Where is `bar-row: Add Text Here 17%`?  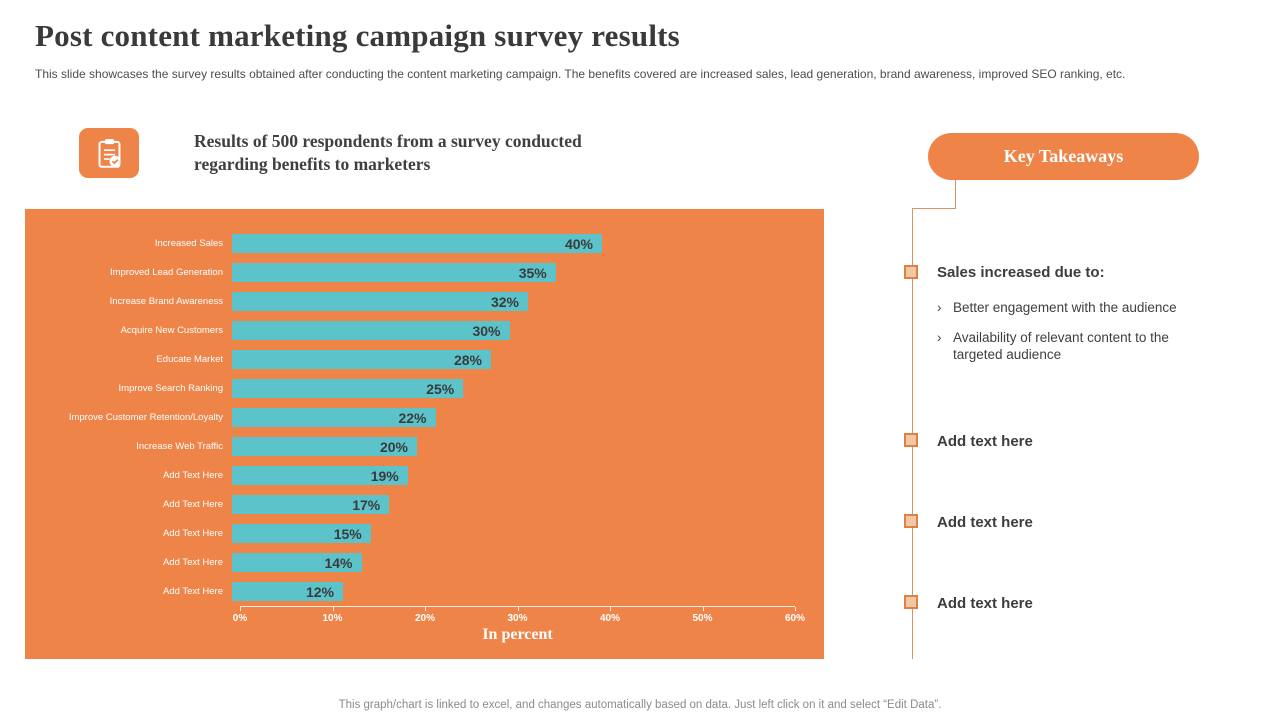 bar-row: Add Text Here 17% is located at coordinates (410, 504).